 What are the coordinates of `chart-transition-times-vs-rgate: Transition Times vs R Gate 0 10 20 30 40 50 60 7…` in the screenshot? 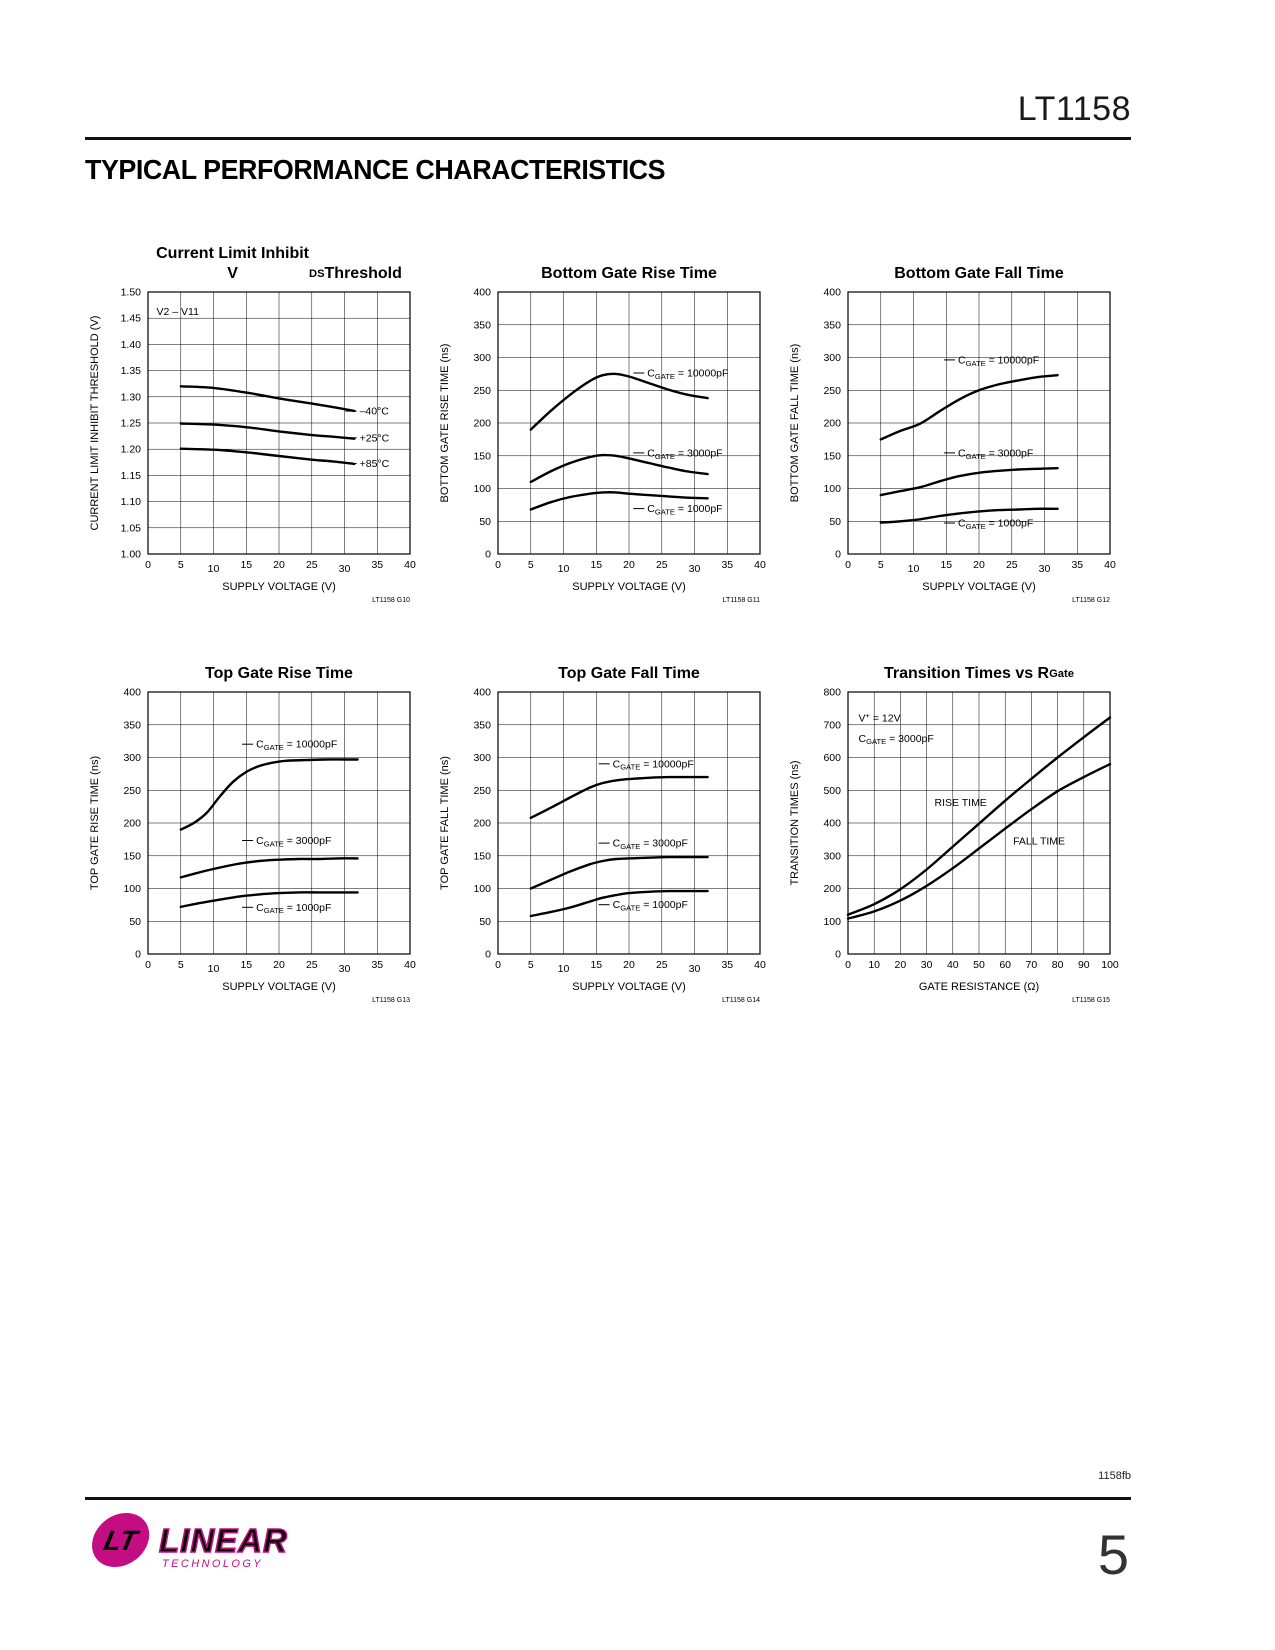 It's located at (957, 827).